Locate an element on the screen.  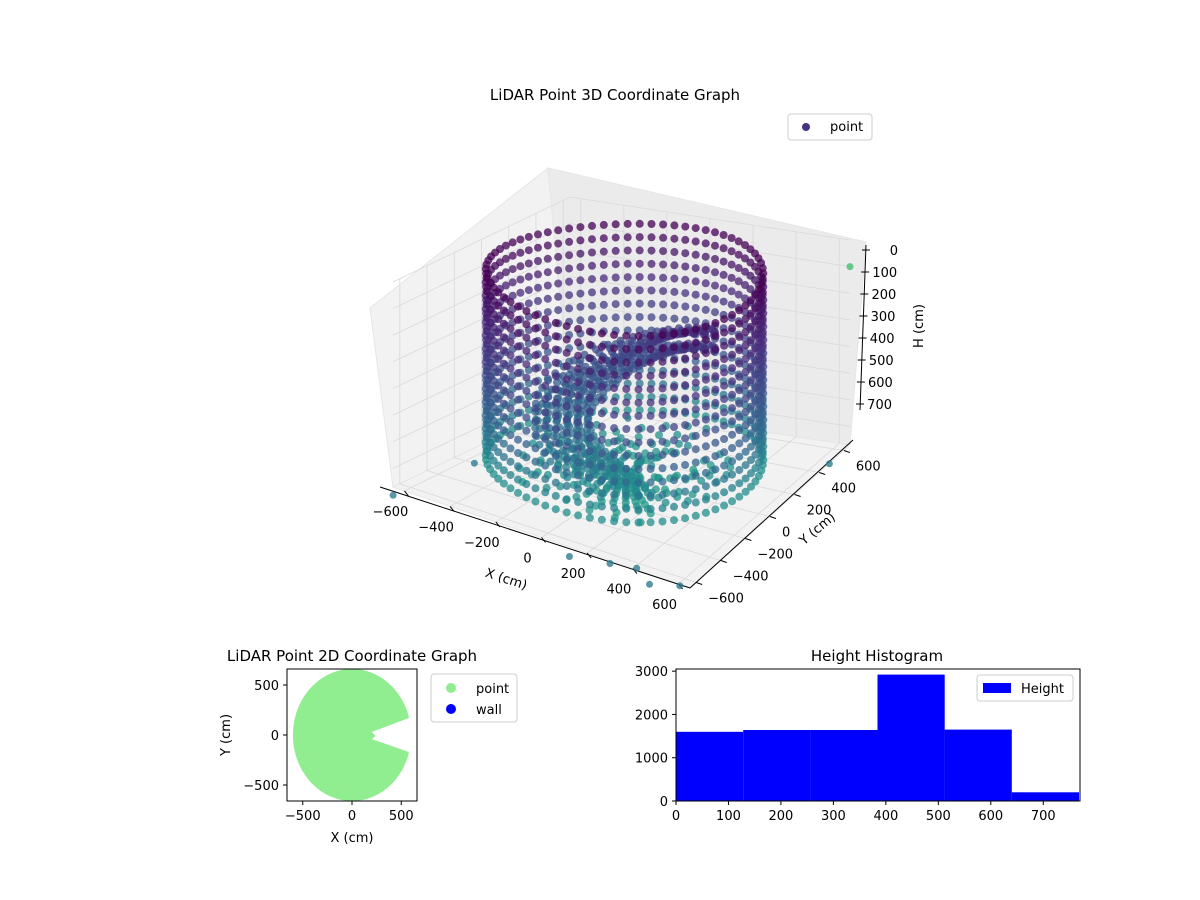
point-cloud-2d is located at coordinates (351, 735).